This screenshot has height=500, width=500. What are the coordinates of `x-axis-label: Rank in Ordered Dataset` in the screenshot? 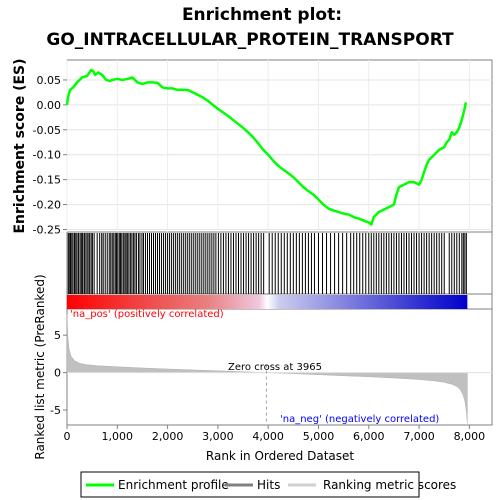 It's located at (280, 456).